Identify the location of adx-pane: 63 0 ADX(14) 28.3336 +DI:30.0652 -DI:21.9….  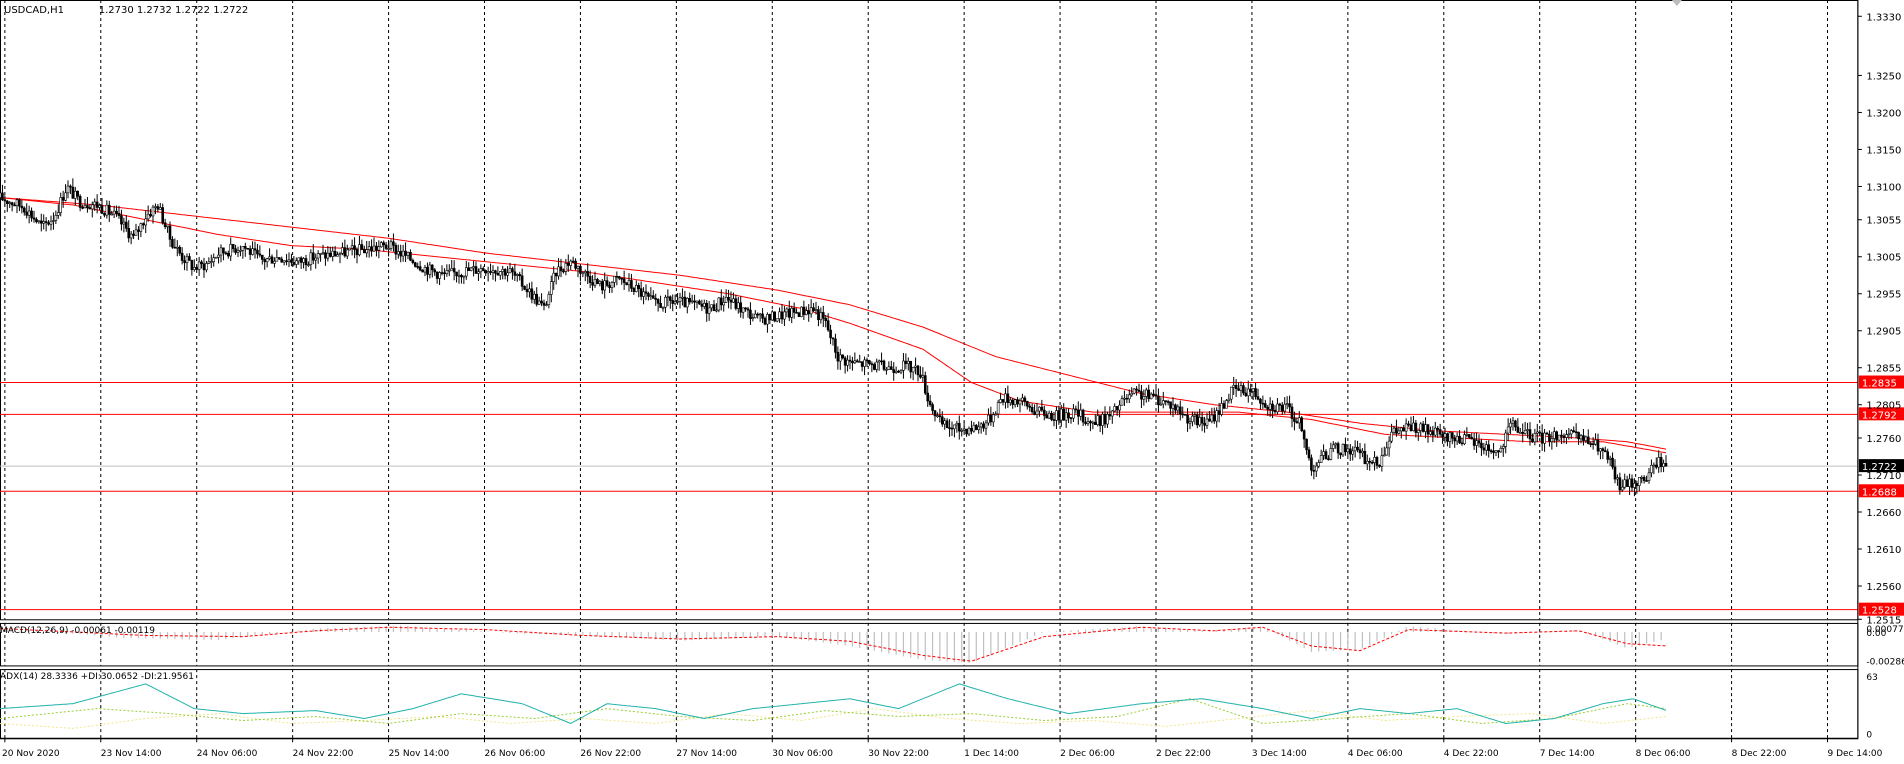
(939, 704).